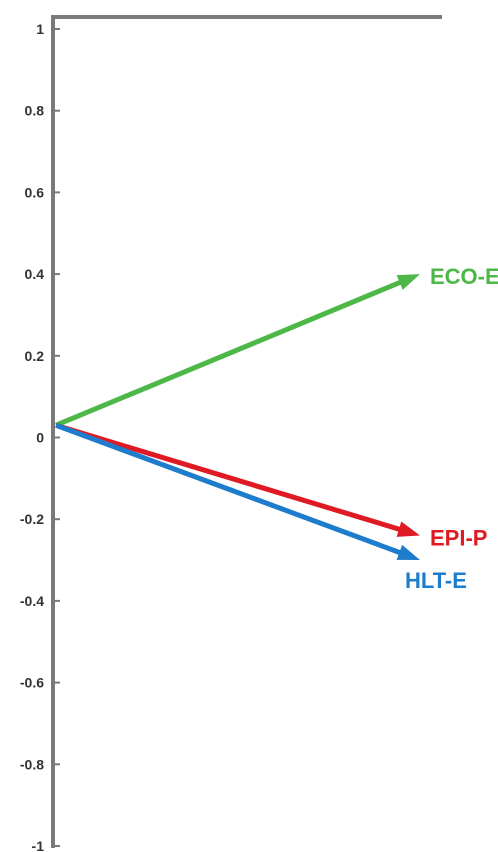  I want to click on y-tick-label: 0, so click(40, 438).